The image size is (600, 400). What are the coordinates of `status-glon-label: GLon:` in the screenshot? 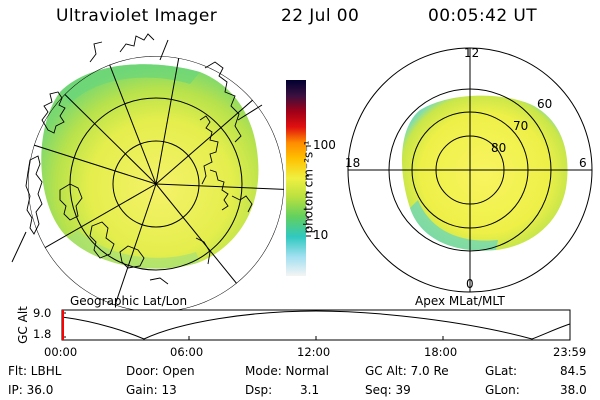 It's located at (502, 390).